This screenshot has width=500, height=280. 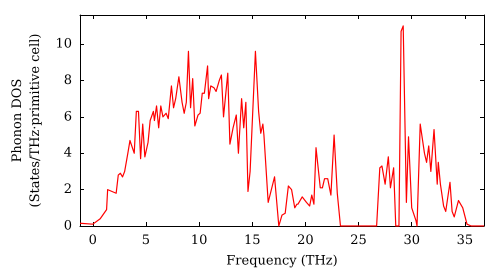 What do you see at coordinates (68, 190) in the screenshot?
I see `y-tick-label: 2` at bounding box center [68, 190].